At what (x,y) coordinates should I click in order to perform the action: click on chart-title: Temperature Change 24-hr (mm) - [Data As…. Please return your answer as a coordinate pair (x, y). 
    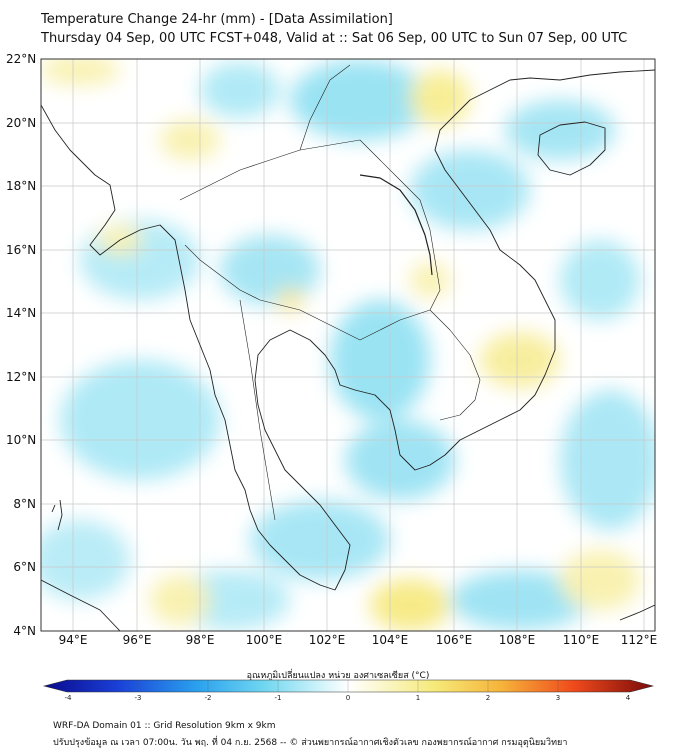
    Looking at the image, I should click on (217, 19).